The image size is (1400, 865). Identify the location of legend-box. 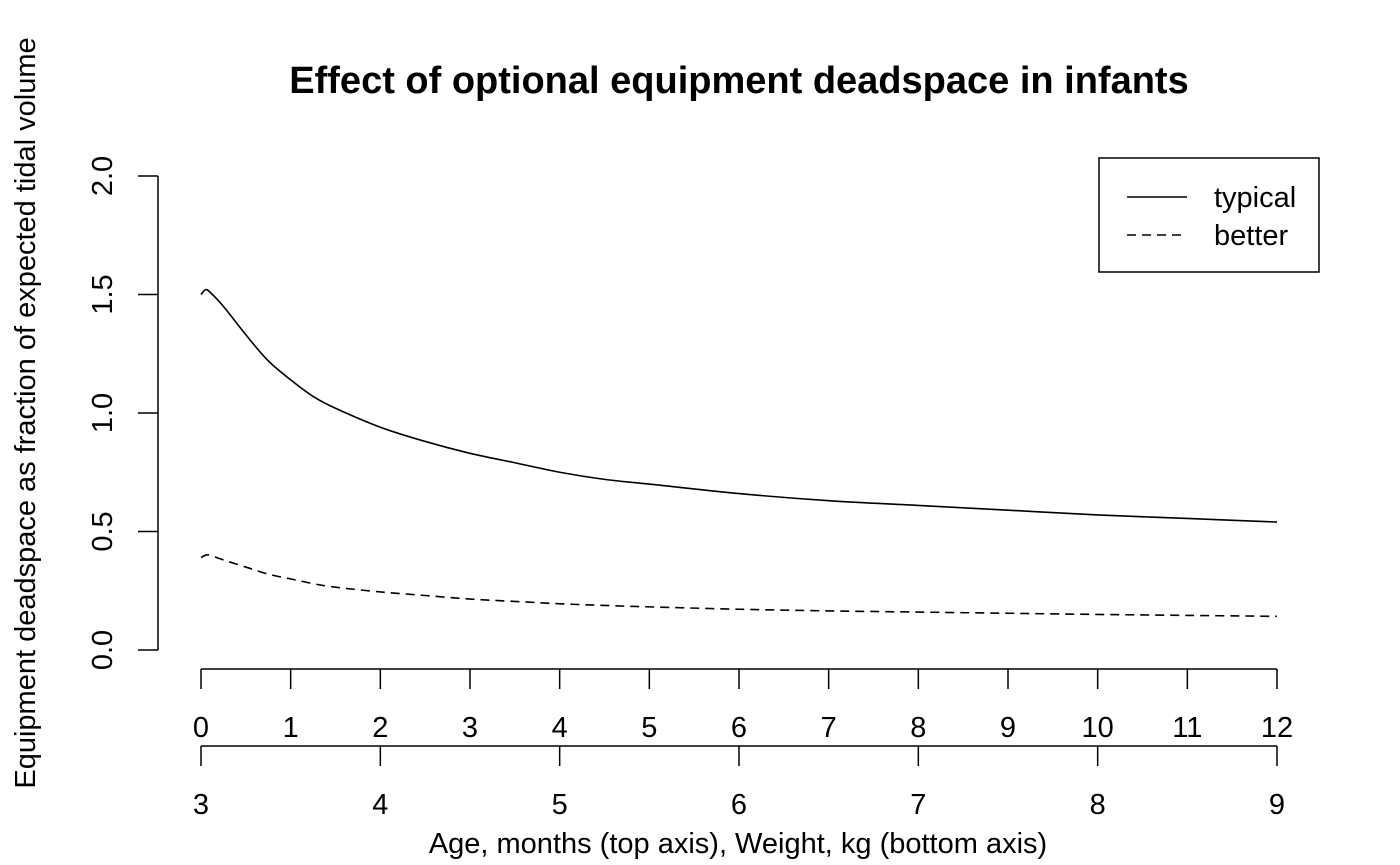
(1209, 215).